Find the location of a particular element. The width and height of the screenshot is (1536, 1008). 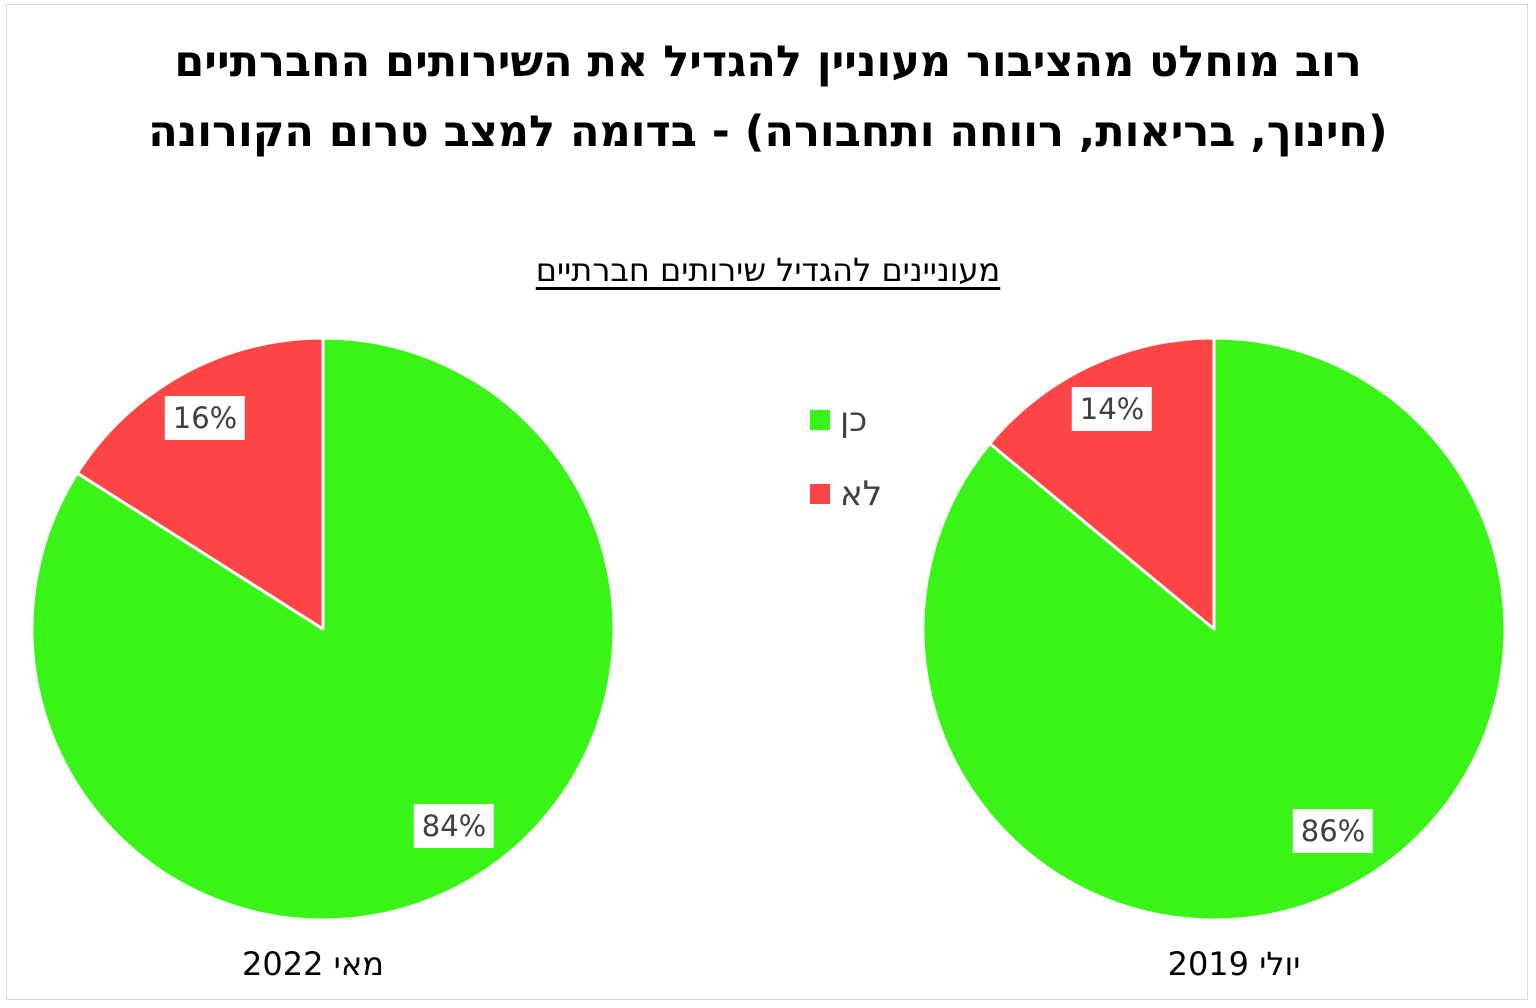

legend-item-yes: כן is located at coordinates (846, 420).